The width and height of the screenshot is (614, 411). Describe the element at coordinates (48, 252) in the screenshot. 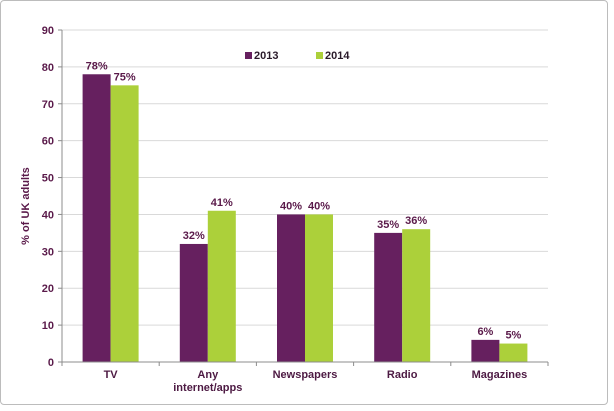

I see `y-tick-label: 30` at that location.